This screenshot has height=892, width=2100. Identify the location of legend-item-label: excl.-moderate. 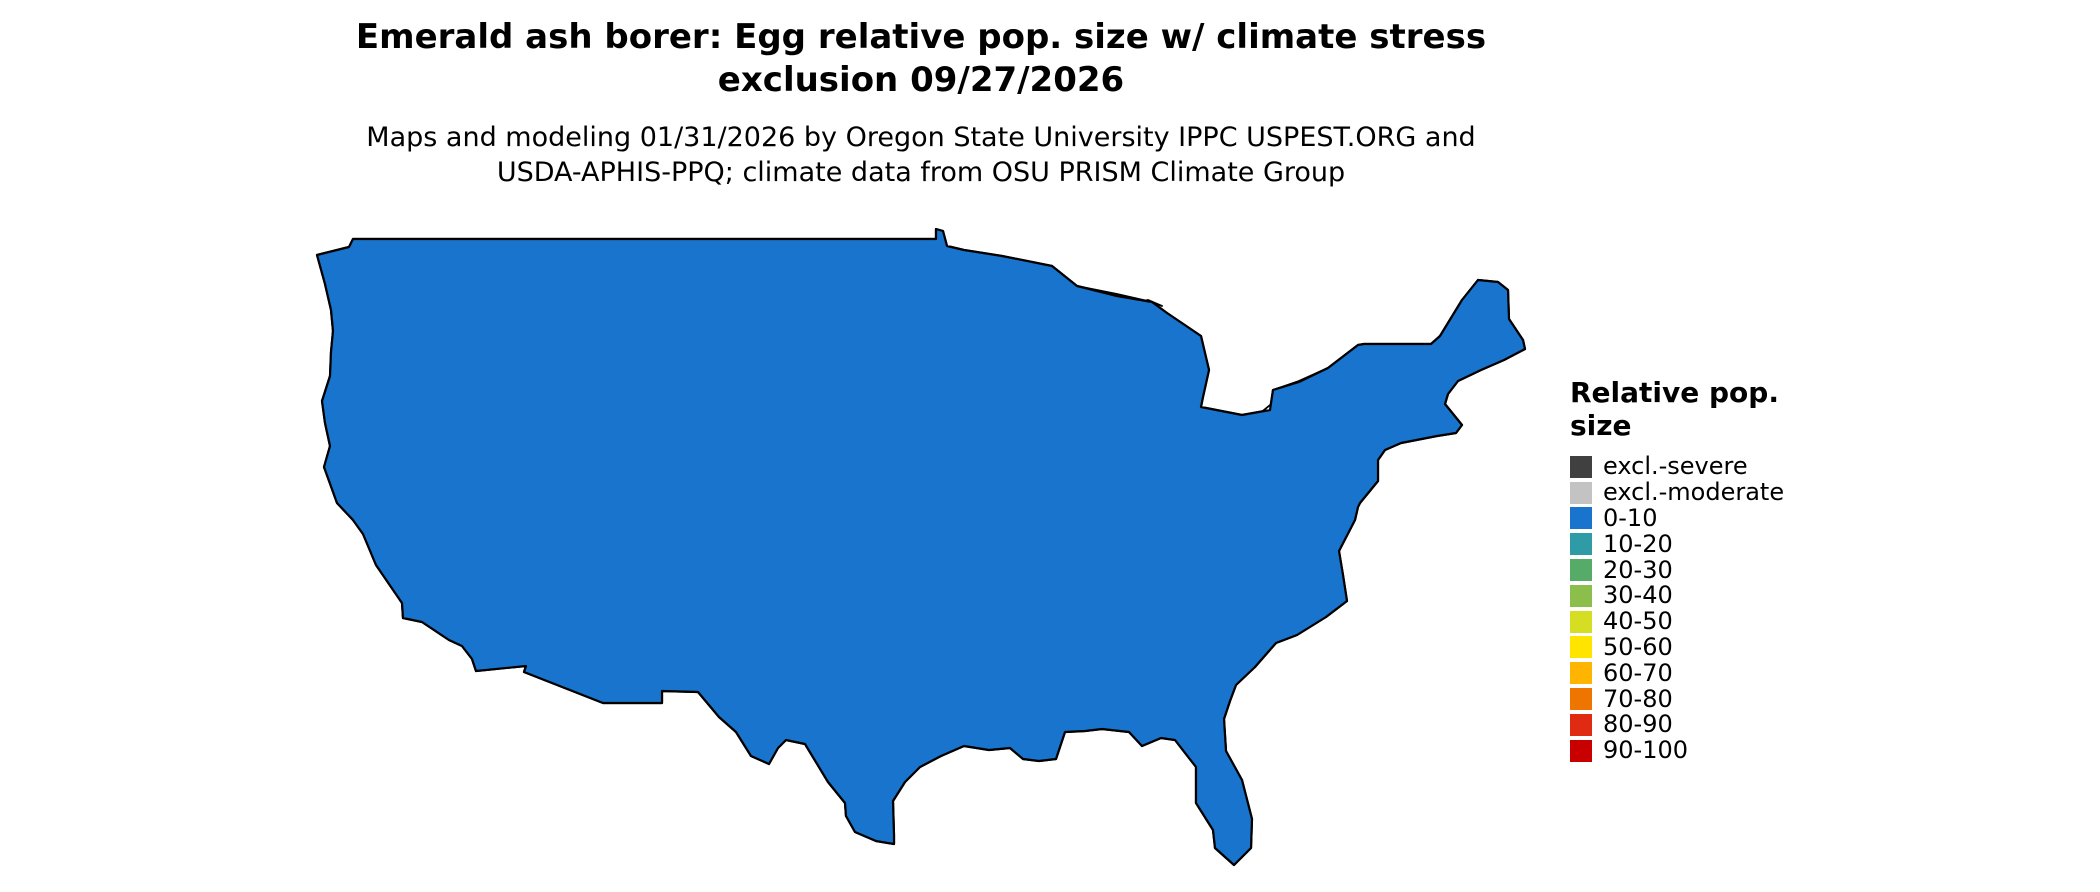
(1694, 492).